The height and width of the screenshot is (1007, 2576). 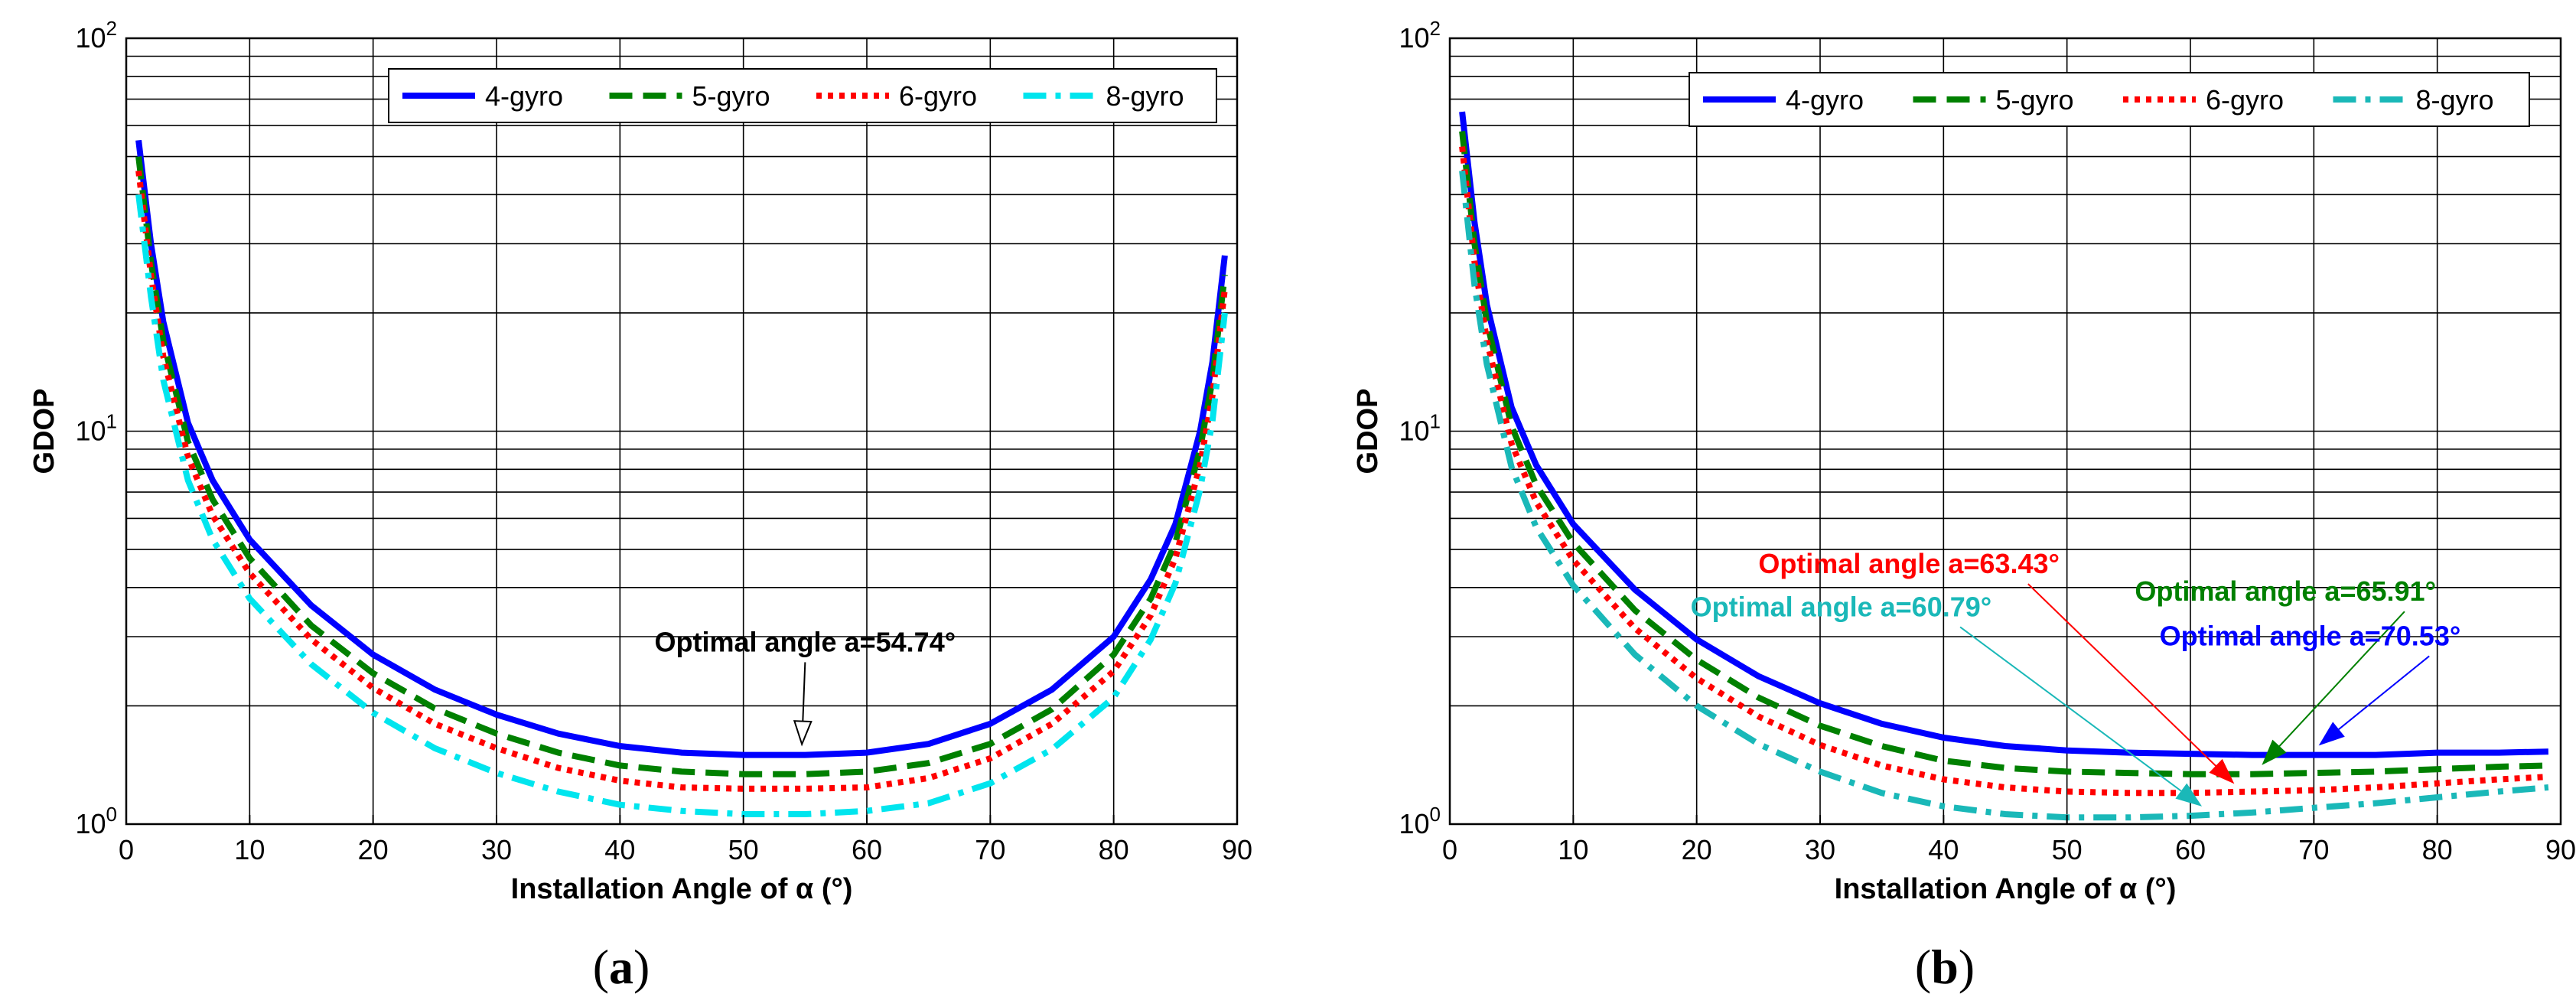 I want to click on panel-label-letter: a, so click(x=621, y=967).